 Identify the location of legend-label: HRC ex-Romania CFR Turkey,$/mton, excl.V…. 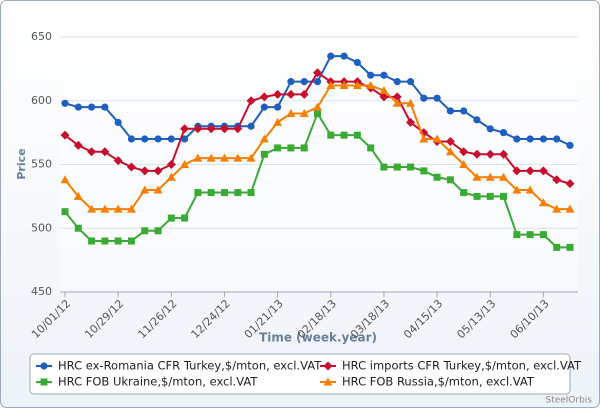
(190, 366).